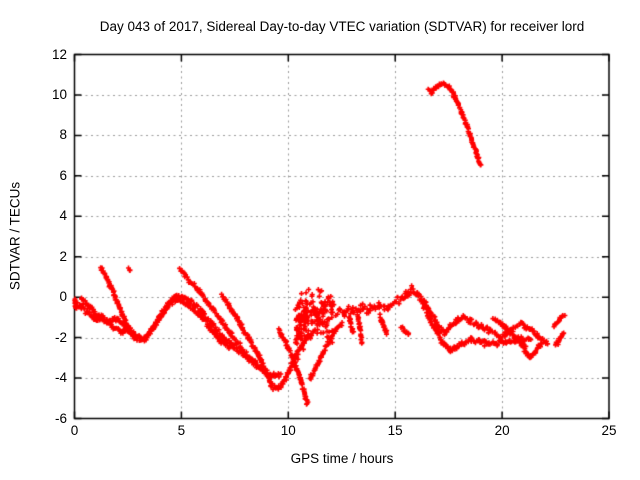 The height and width of the screenshot is (480, 640). I want to click on x-tick-label: 15, so click(395, 430).